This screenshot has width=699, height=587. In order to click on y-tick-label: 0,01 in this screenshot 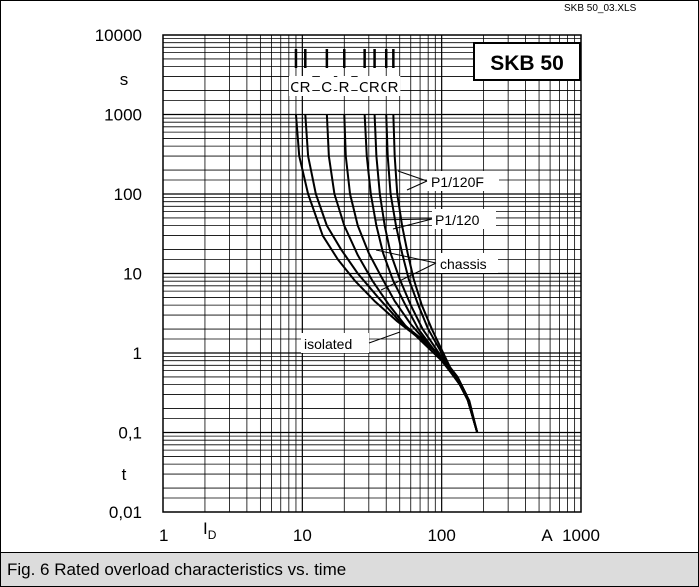, I will do `click(125, 512)`.